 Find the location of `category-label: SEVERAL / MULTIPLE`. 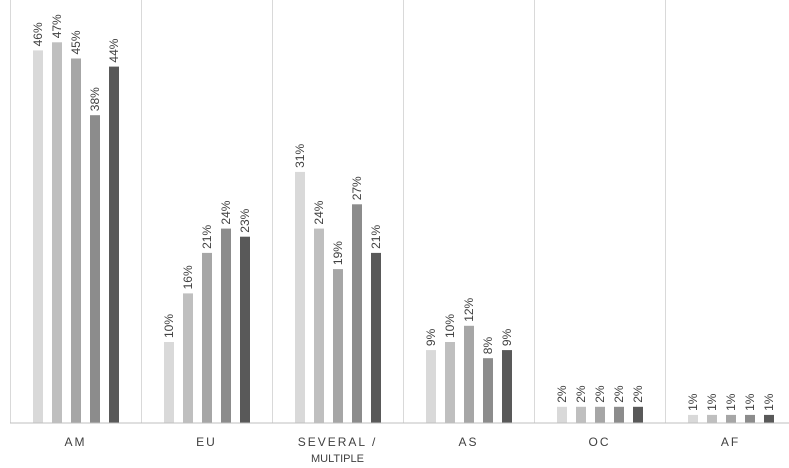

category-label: SEVERAL / MULTIPLE is located at coordinates (338, 450).